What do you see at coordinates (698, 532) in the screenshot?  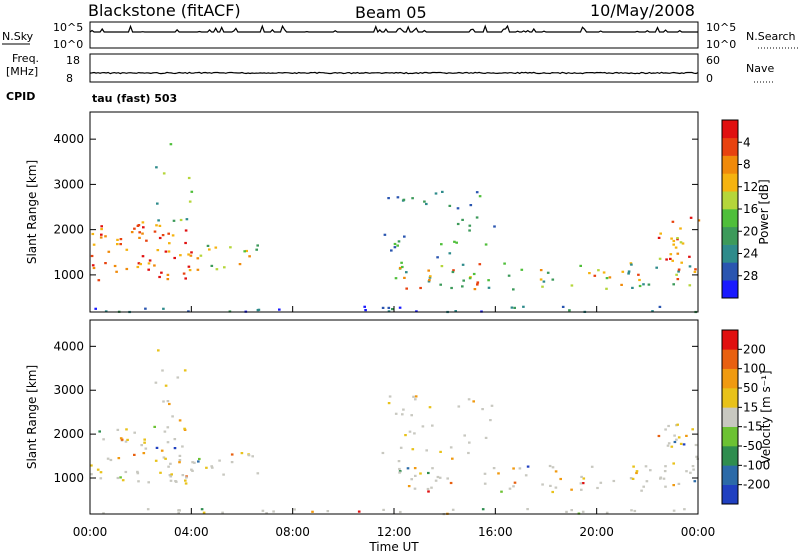 I see `x-tick-label: 00:00` at bounding box center [698, 532].